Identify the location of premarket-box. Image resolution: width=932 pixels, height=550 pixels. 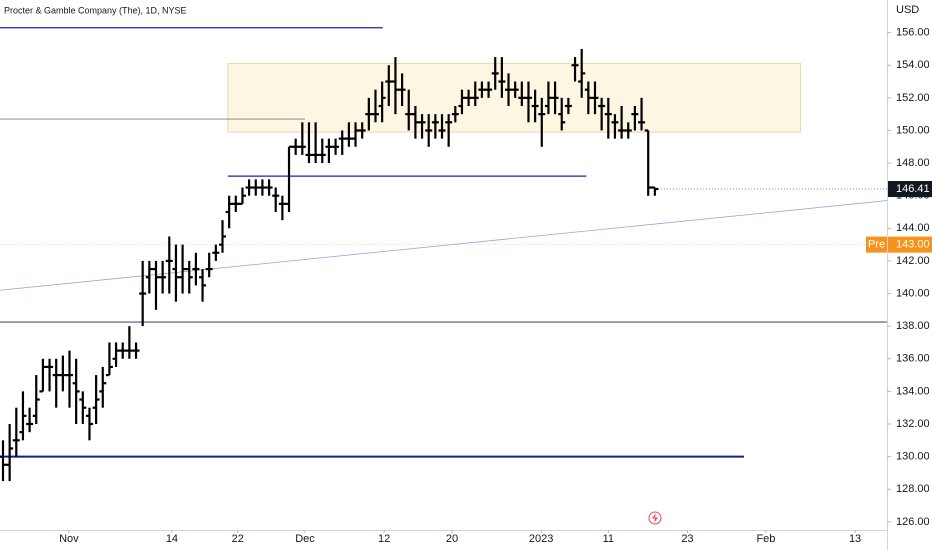
(910, 244).